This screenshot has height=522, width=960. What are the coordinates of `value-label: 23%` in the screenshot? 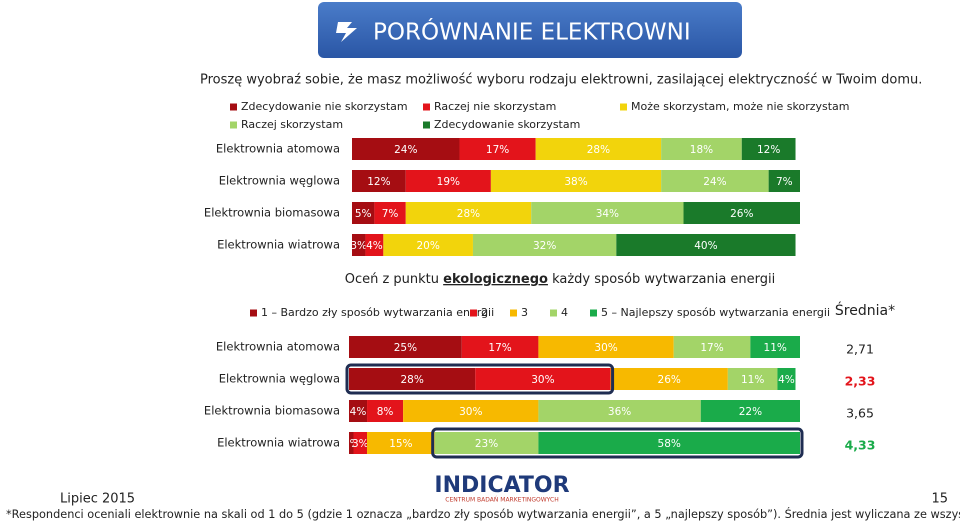 It's located at (486, 444).